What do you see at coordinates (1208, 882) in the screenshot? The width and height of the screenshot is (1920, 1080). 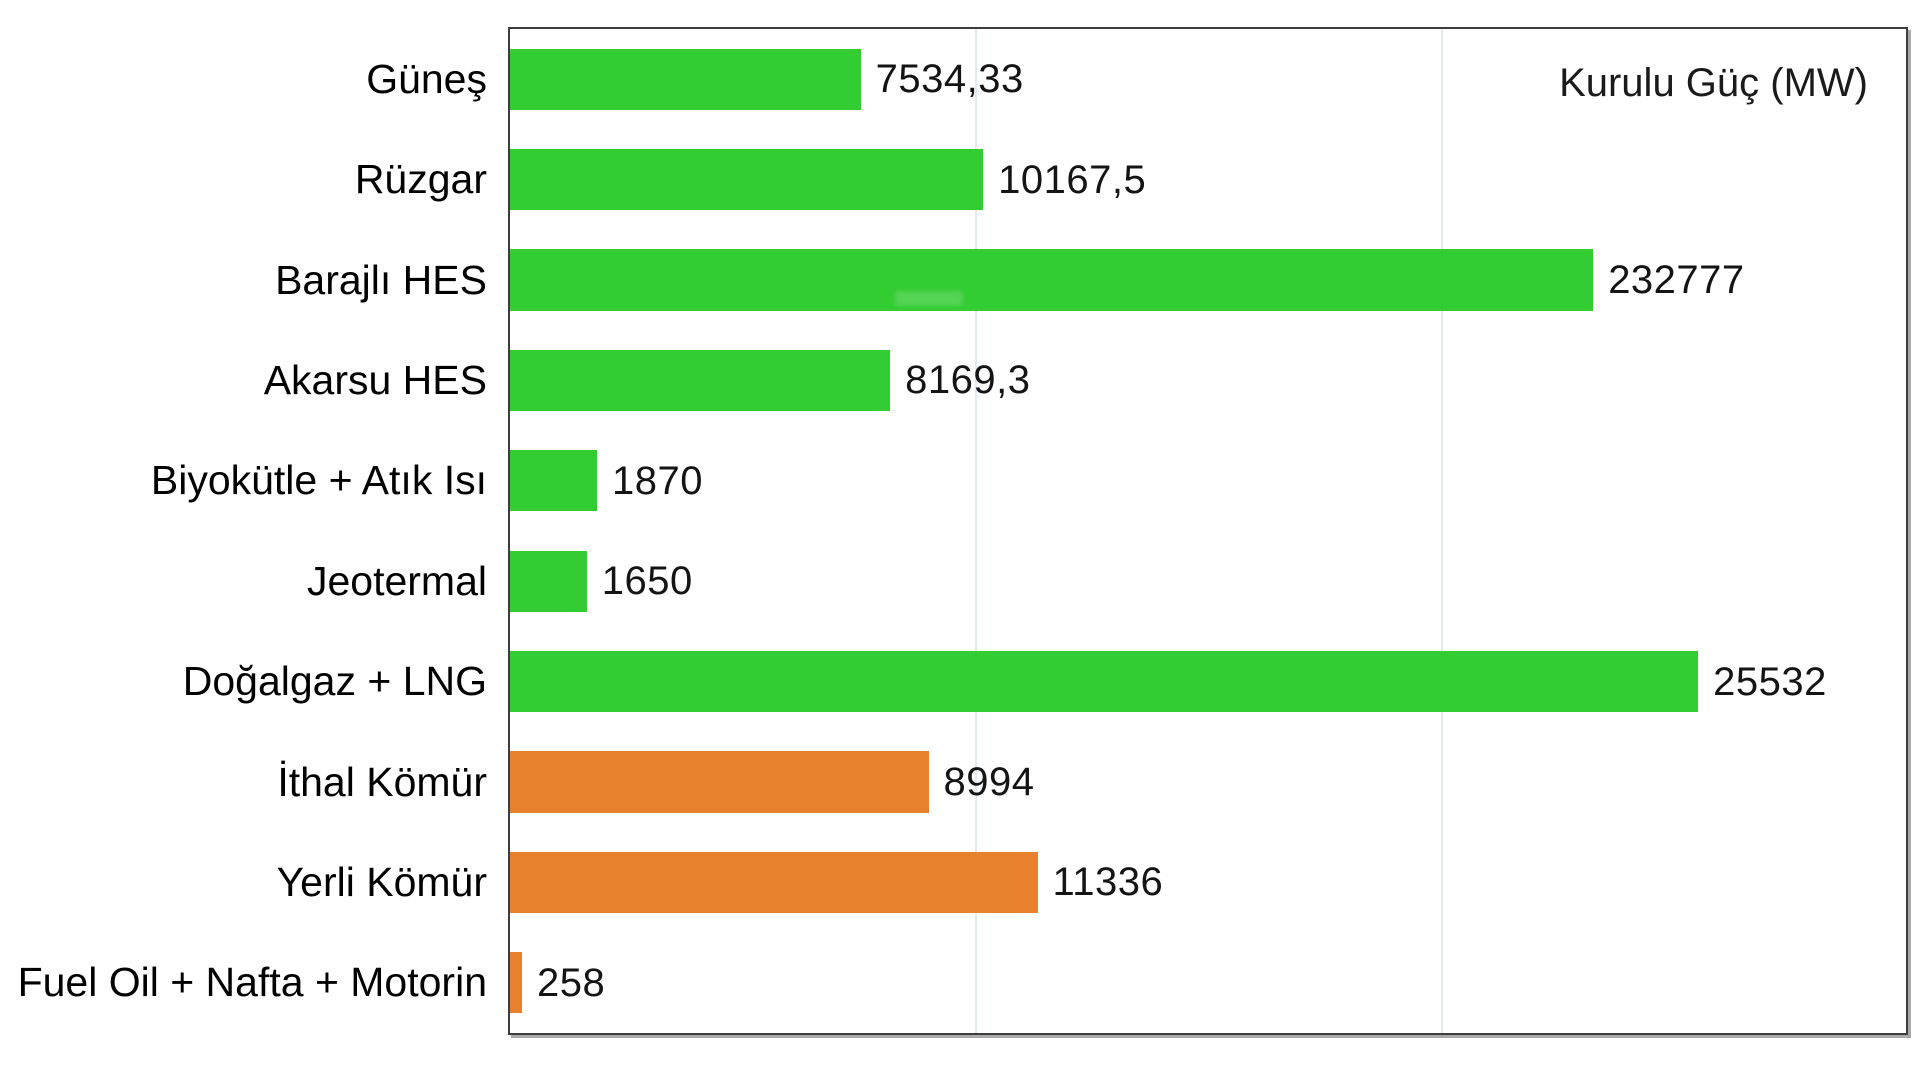 I see `bar-row: 11336` at bounding box center [1208, 882].